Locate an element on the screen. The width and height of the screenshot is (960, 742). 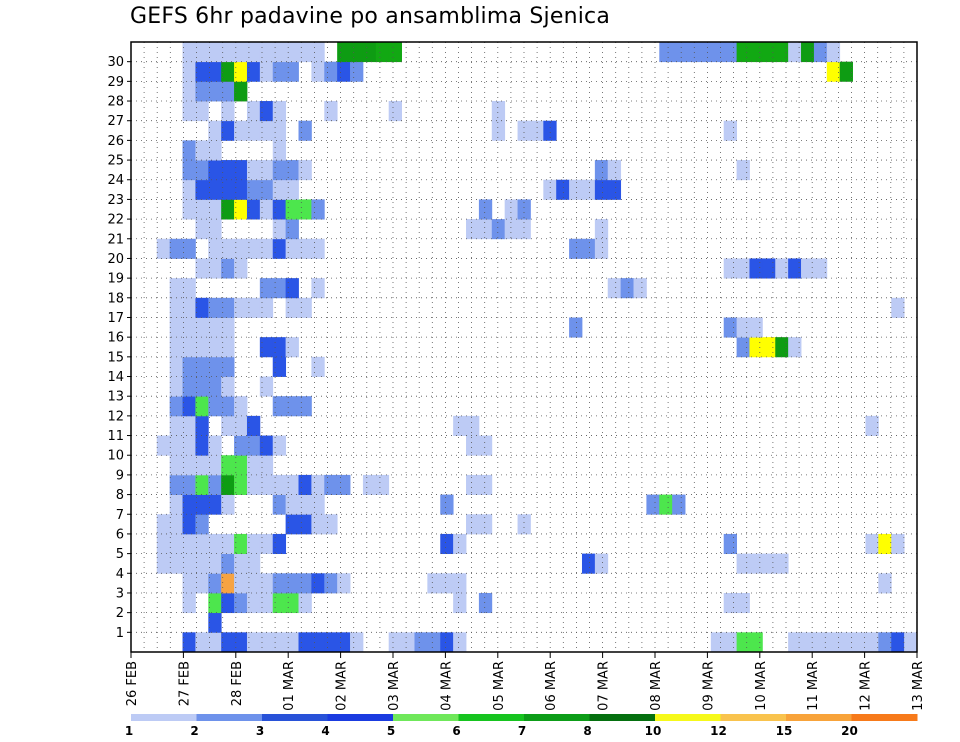
y-tick-label: 19 is located at coordinates (115, 279).